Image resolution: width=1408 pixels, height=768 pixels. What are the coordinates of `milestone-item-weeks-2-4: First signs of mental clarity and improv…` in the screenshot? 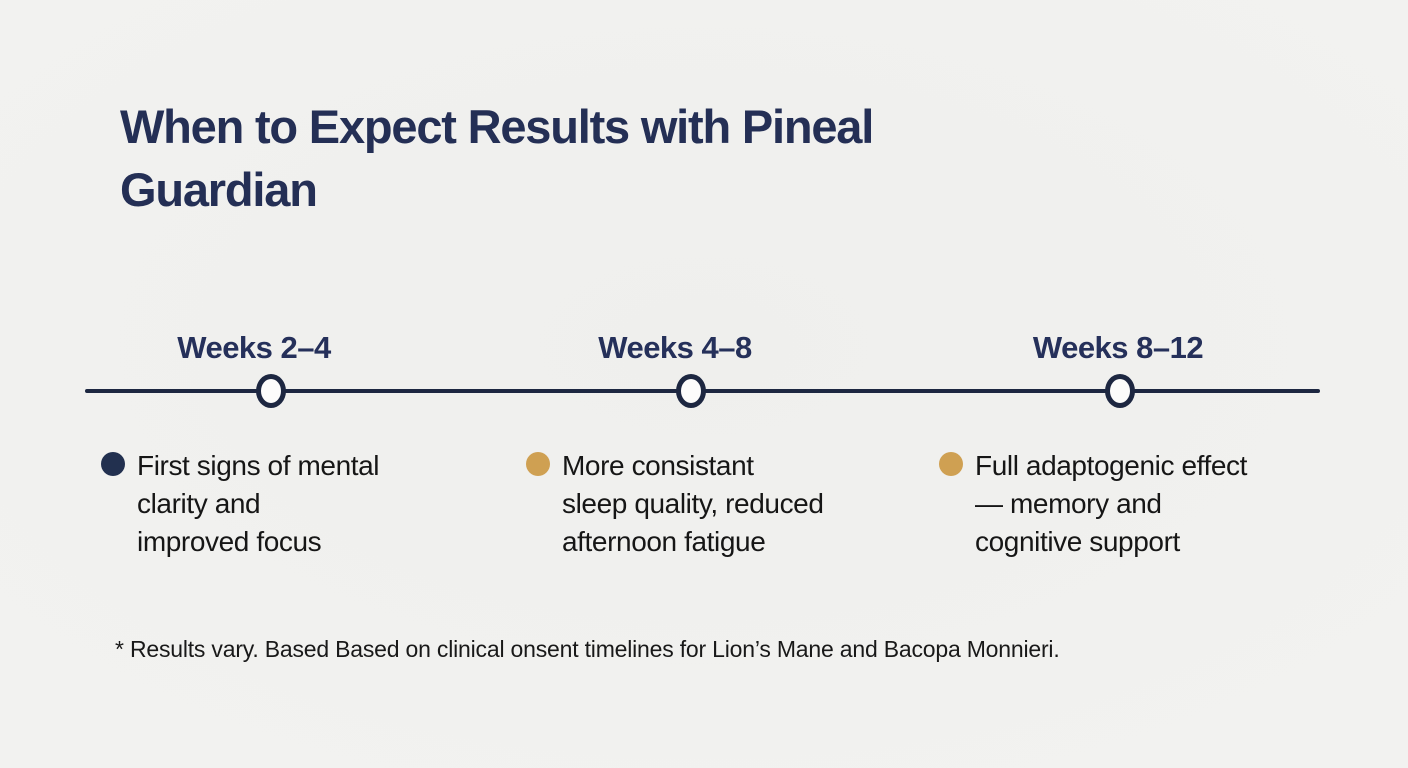 It's located at (240, 504).